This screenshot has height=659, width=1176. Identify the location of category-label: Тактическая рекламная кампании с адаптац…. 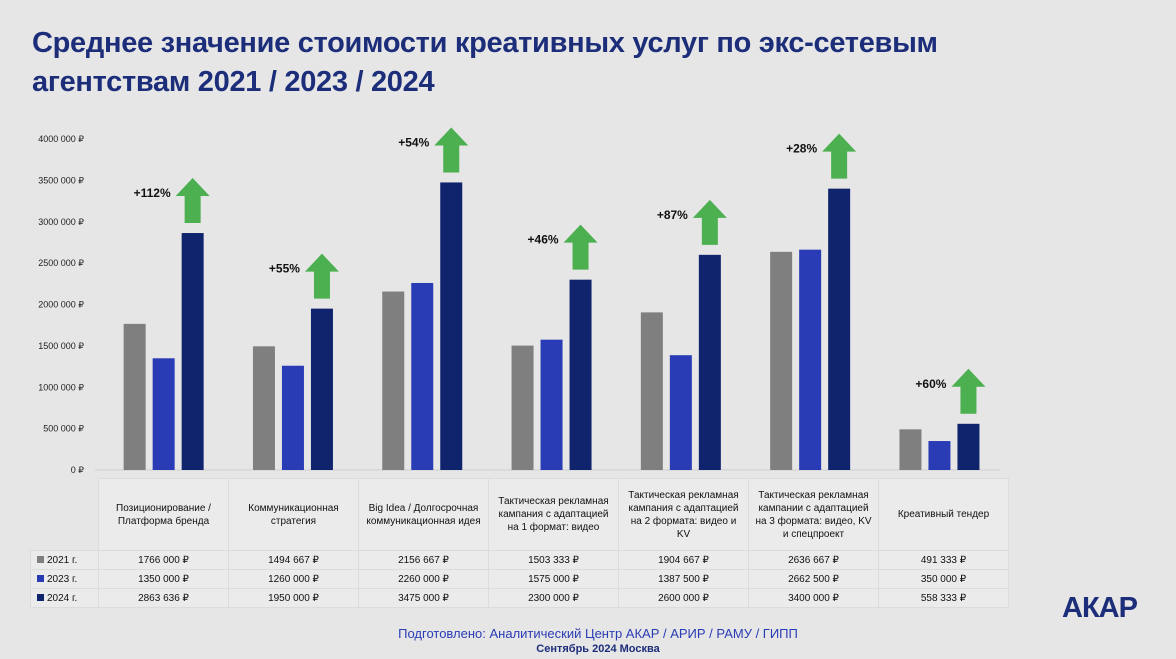
(813, 514).